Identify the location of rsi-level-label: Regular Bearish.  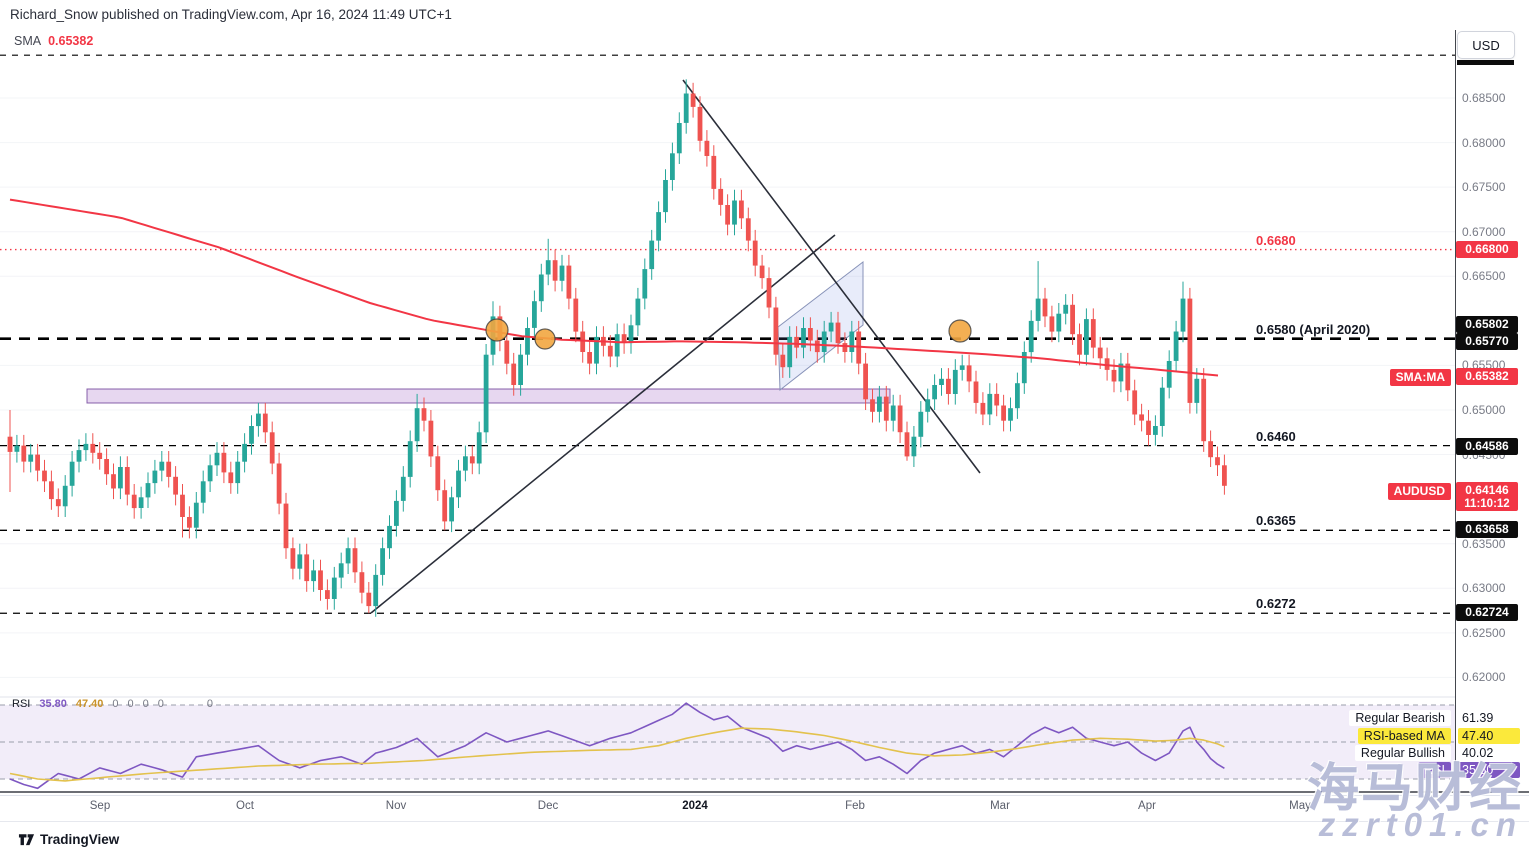
(1400, 718).